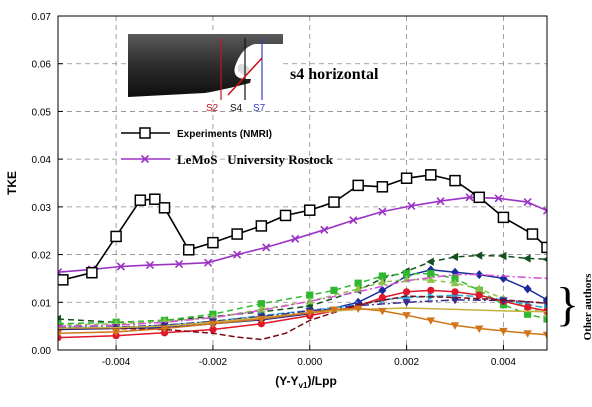 The height and width of the screenshot is (407, 592). Describe the element at coordinates (42, 208) in the screenshot. I see `y-tick-label: 0.03` at that location.